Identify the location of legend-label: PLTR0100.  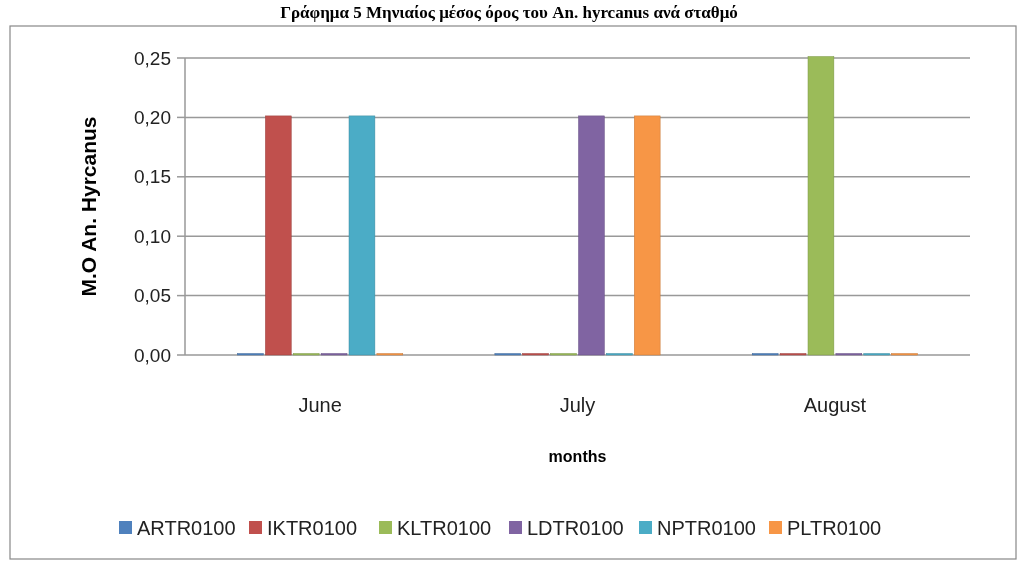
(834, 528).